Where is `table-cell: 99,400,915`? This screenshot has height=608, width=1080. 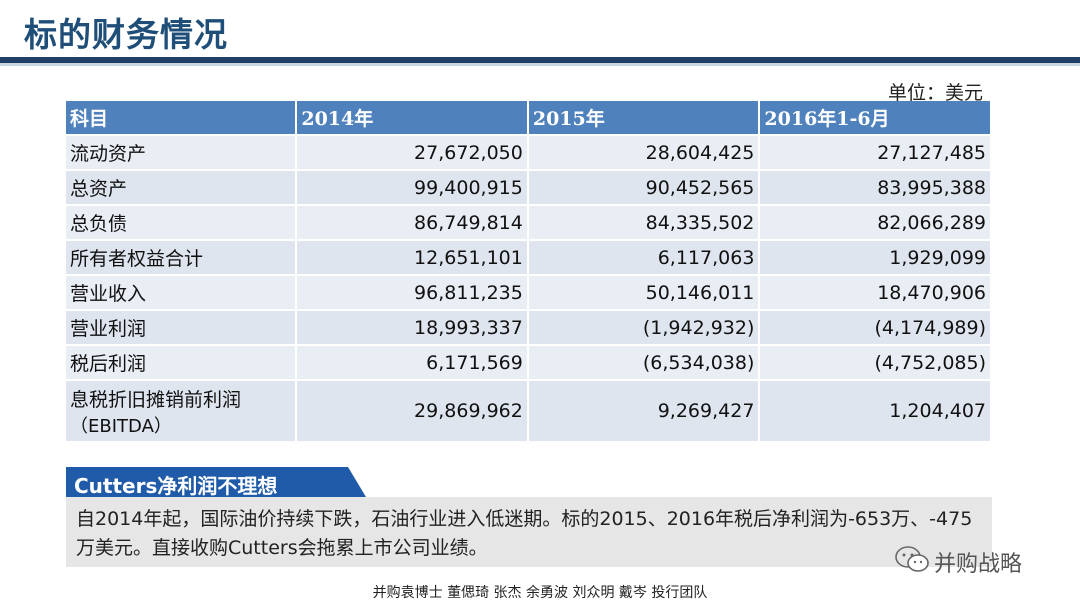
table-cell: 99,400,915 is located at coordinates (412, 188).